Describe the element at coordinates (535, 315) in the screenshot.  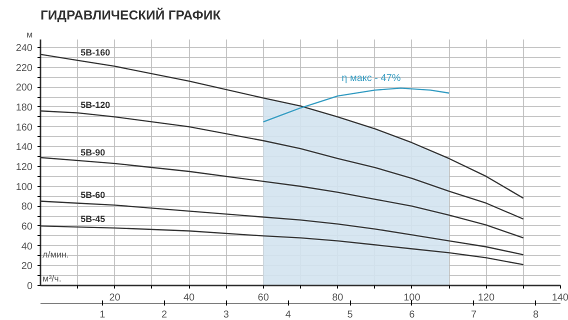
I see `x2-tick-label: 8` at that location.